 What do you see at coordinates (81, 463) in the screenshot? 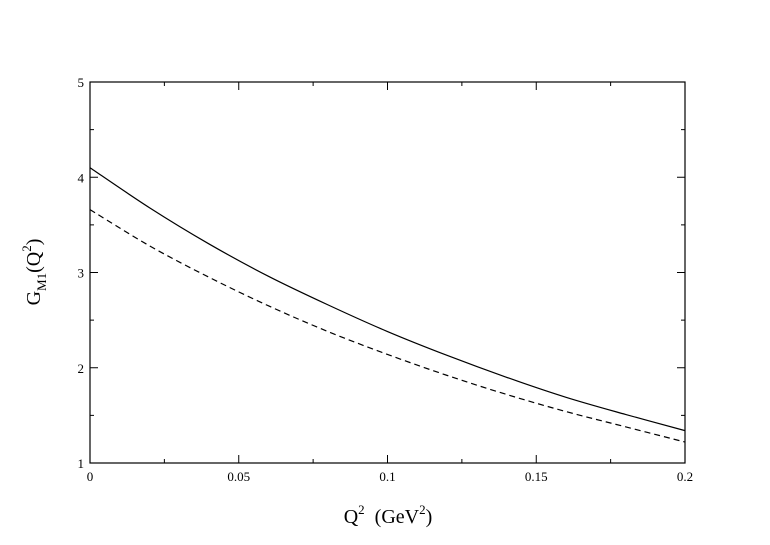
I see `y-tick-label: 1` at bounding box center [81, 463].